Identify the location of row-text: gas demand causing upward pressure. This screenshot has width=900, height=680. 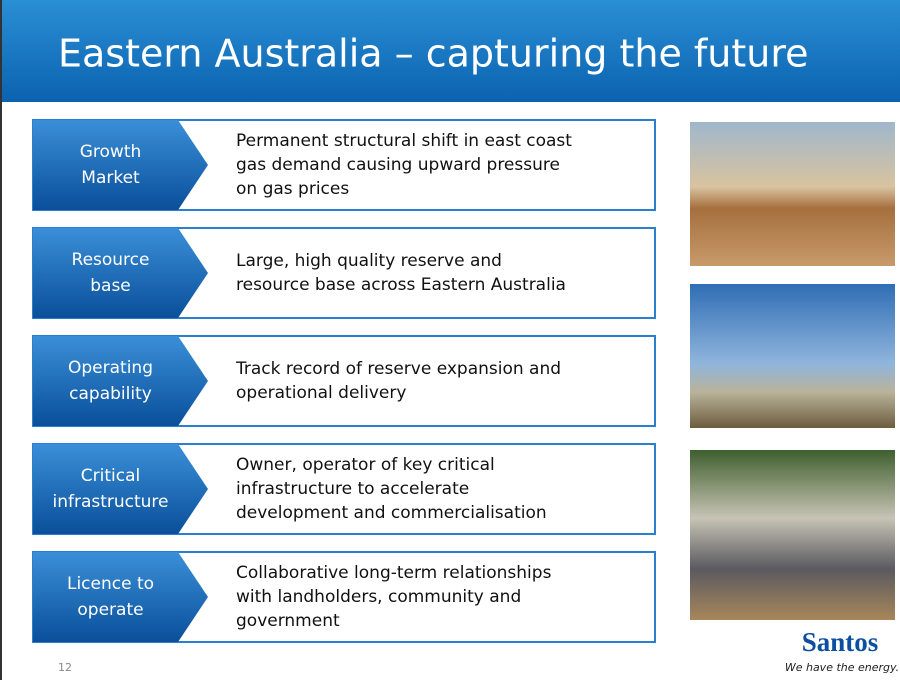
(398, 165).